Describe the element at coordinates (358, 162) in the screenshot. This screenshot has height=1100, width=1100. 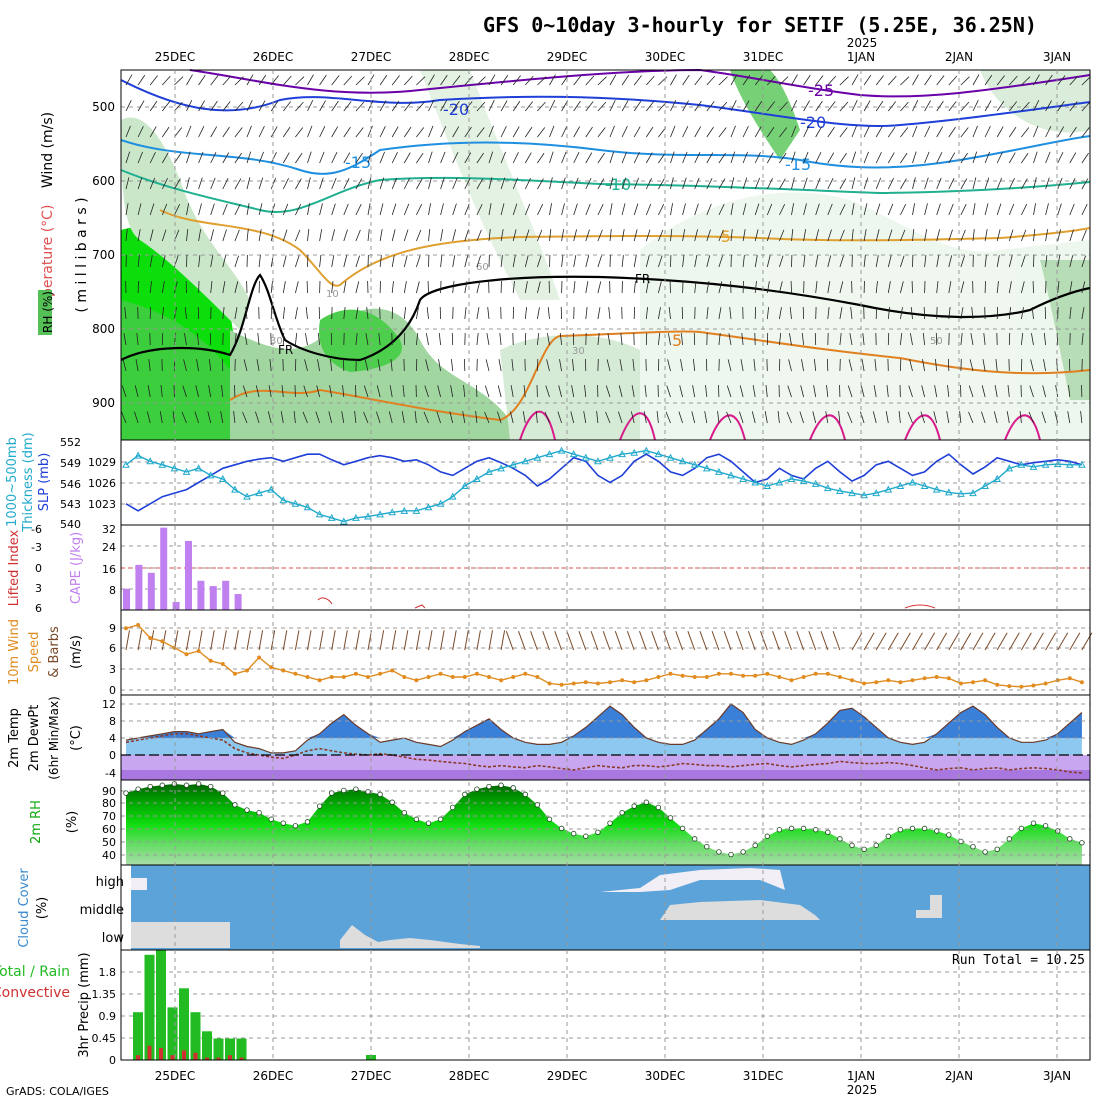
I see `contour-label: -15` at that location.